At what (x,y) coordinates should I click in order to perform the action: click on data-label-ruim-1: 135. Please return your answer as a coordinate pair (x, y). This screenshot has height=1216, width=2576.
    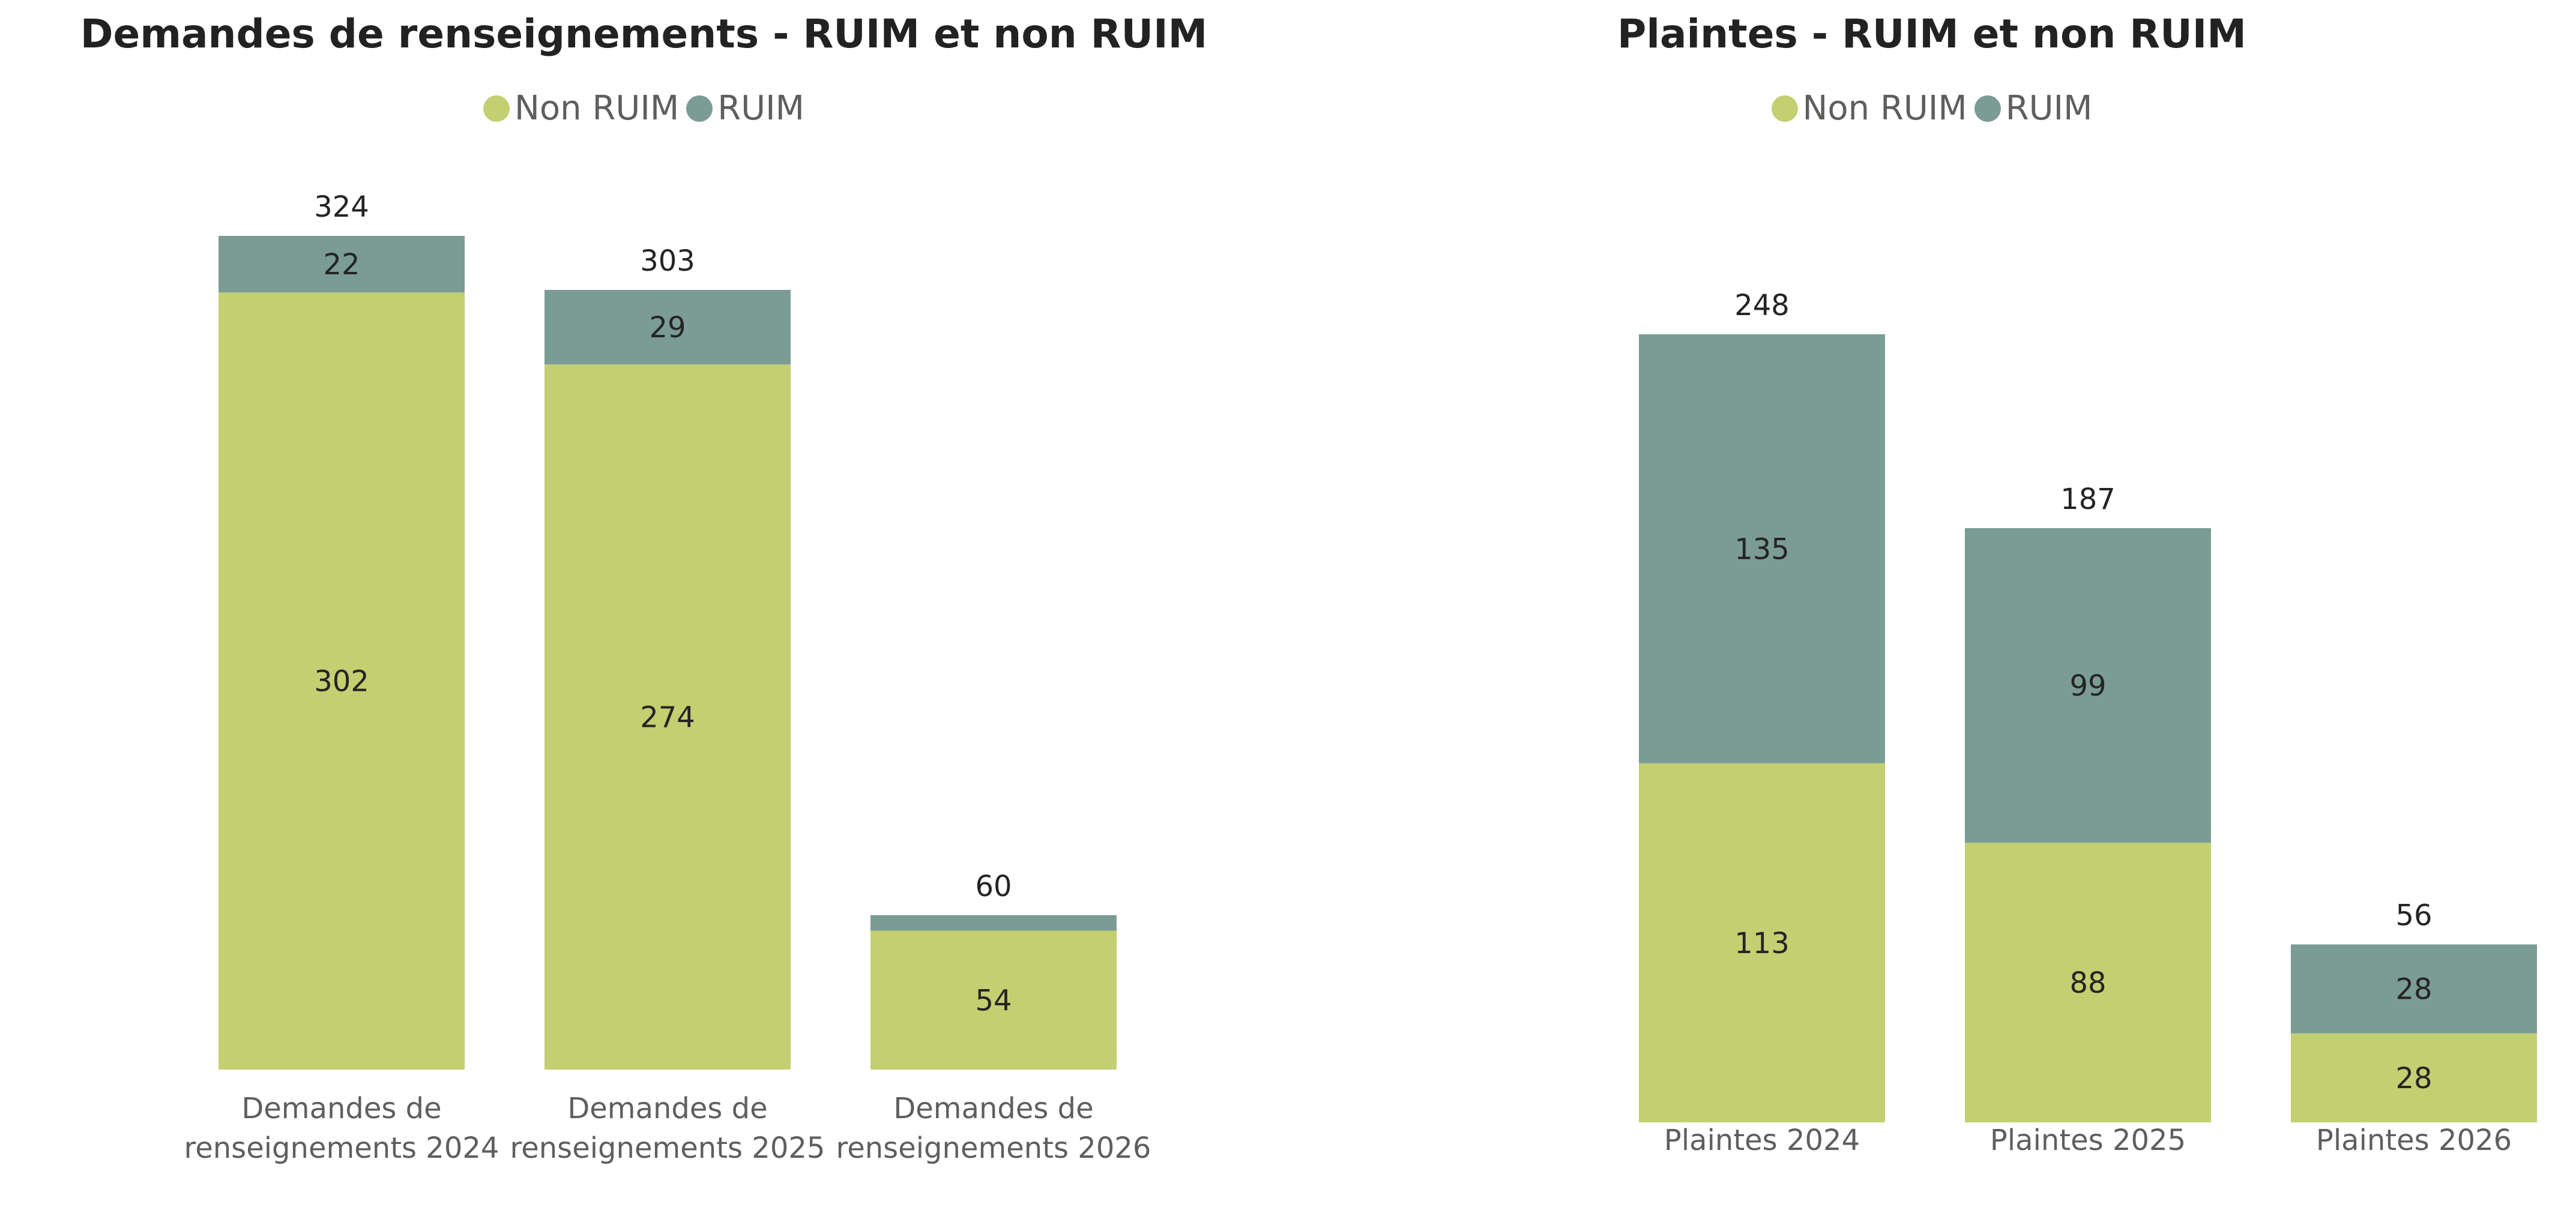
    Looking at the image, I should click on (1762, 549).